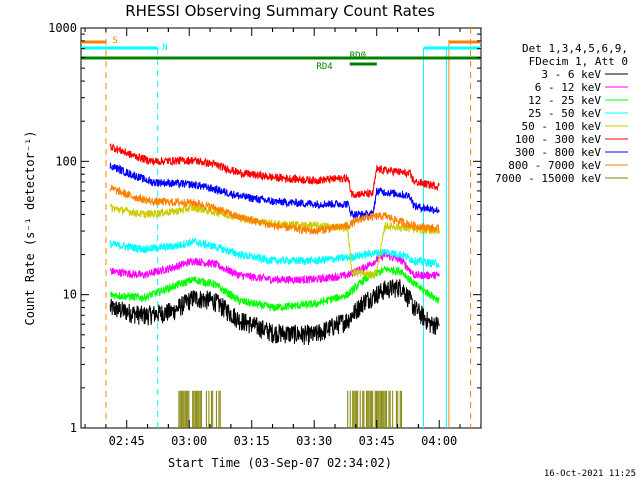  I want to click on legend-label: 50 - 100 keV, so click(562, 126).